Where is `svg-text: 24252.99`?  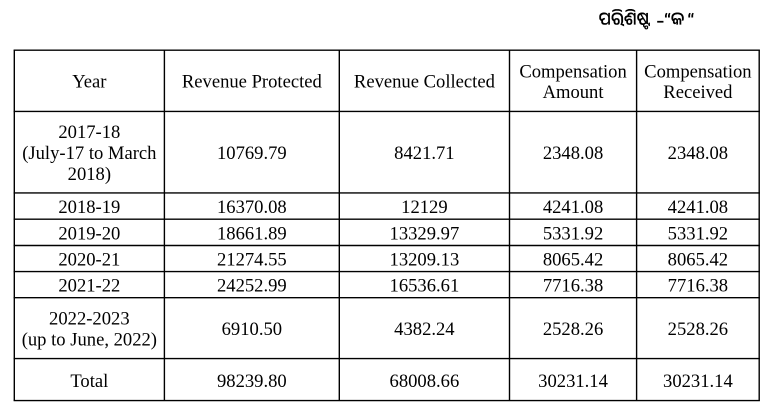
svg-text: 24252.99 is located at coordinates (252, 286).